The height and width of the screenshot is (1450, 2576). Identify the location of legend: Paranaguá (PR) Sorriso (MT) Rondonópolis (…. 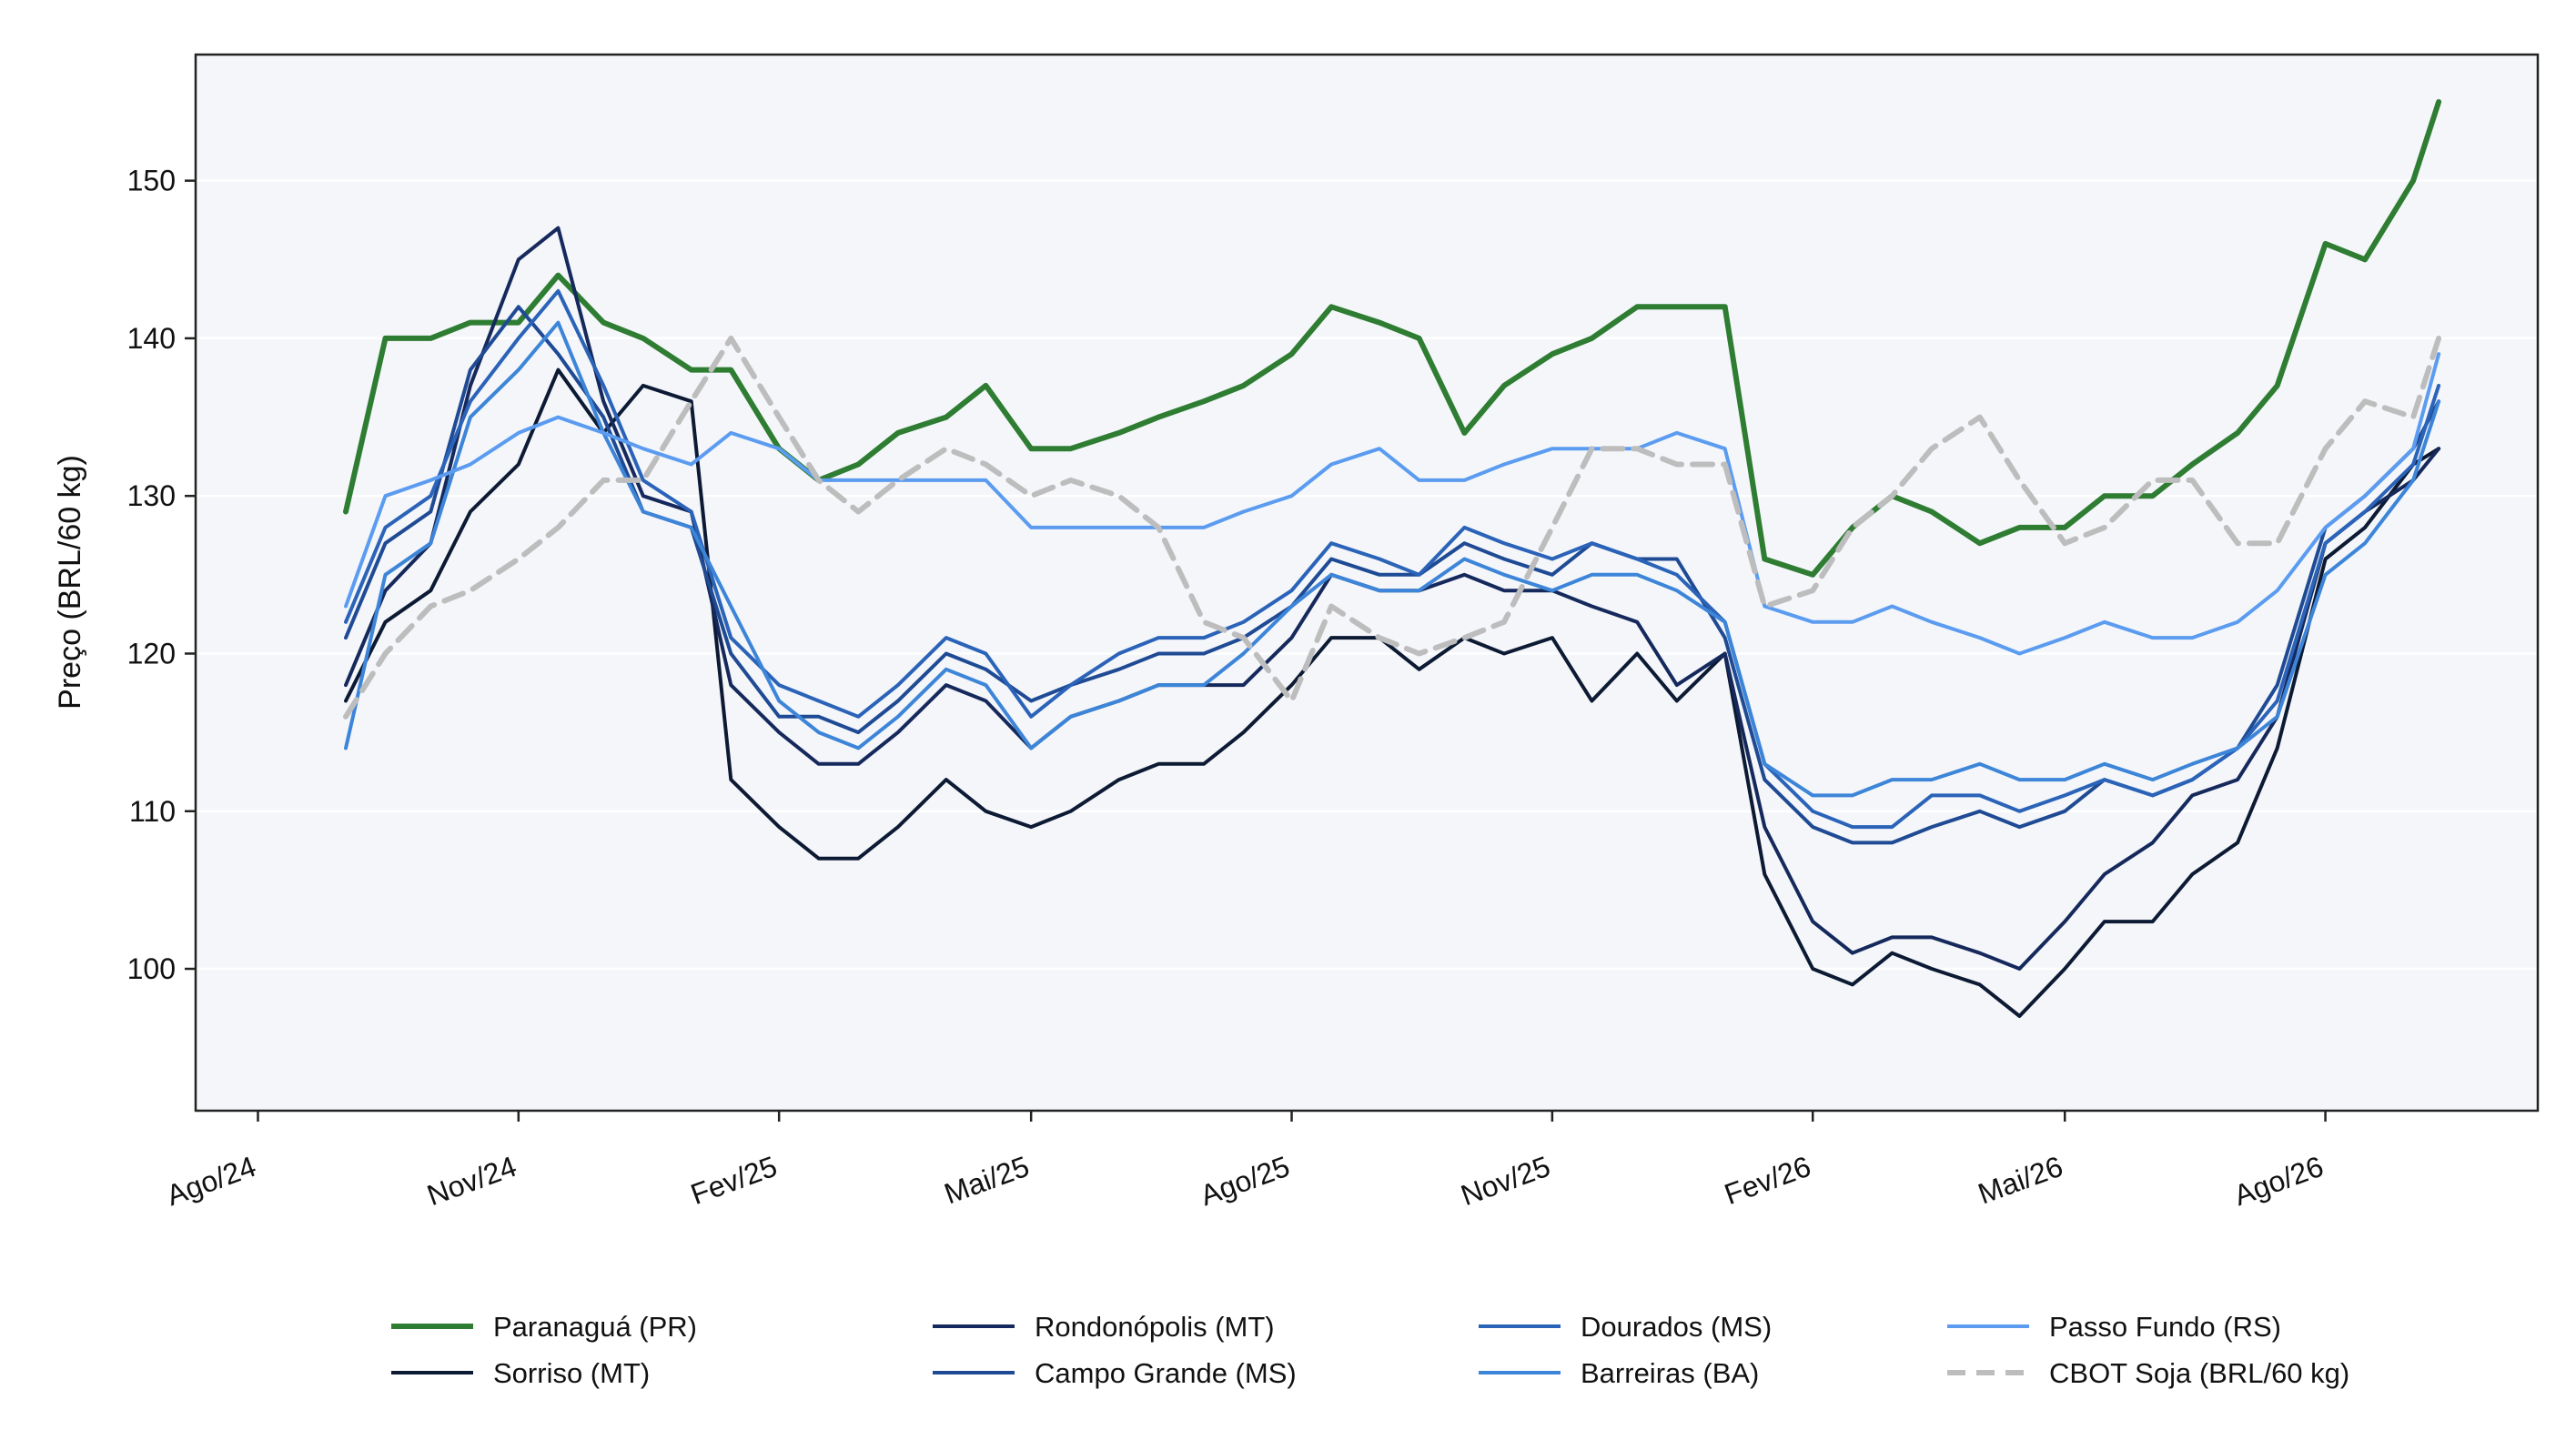
(1370, 1350).